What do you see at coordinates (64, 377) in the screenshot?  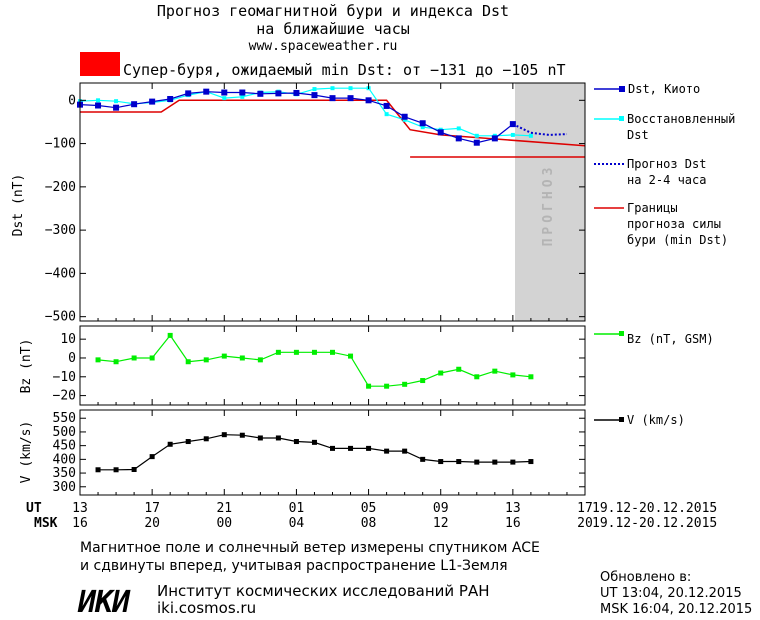 I see `y-tick-label: −10` at bounding box center [64, 377].